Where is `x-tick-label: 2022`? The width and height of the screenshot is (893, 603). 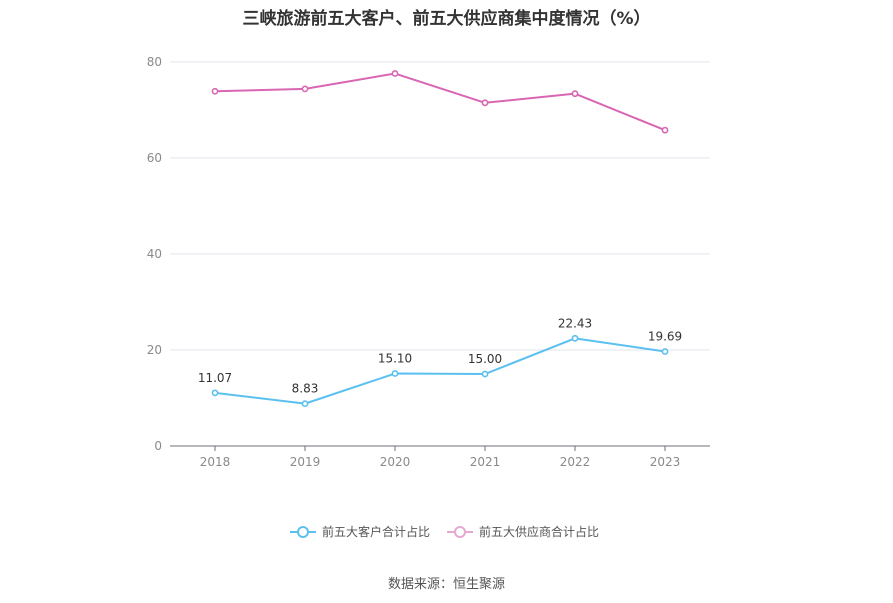
x-tick-label: 2022 is located at coordinates (575, 462).